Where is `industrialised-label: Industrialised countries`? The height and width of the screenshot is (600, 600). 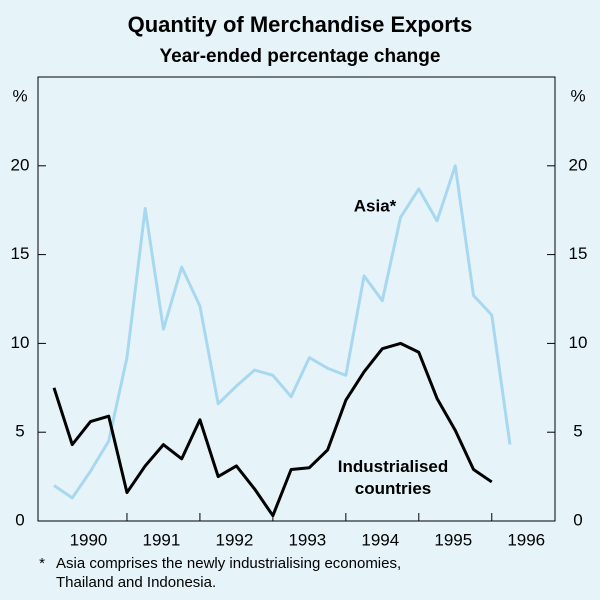
industrialised-label: Industrialised countries is located at coordinates (393, 477).